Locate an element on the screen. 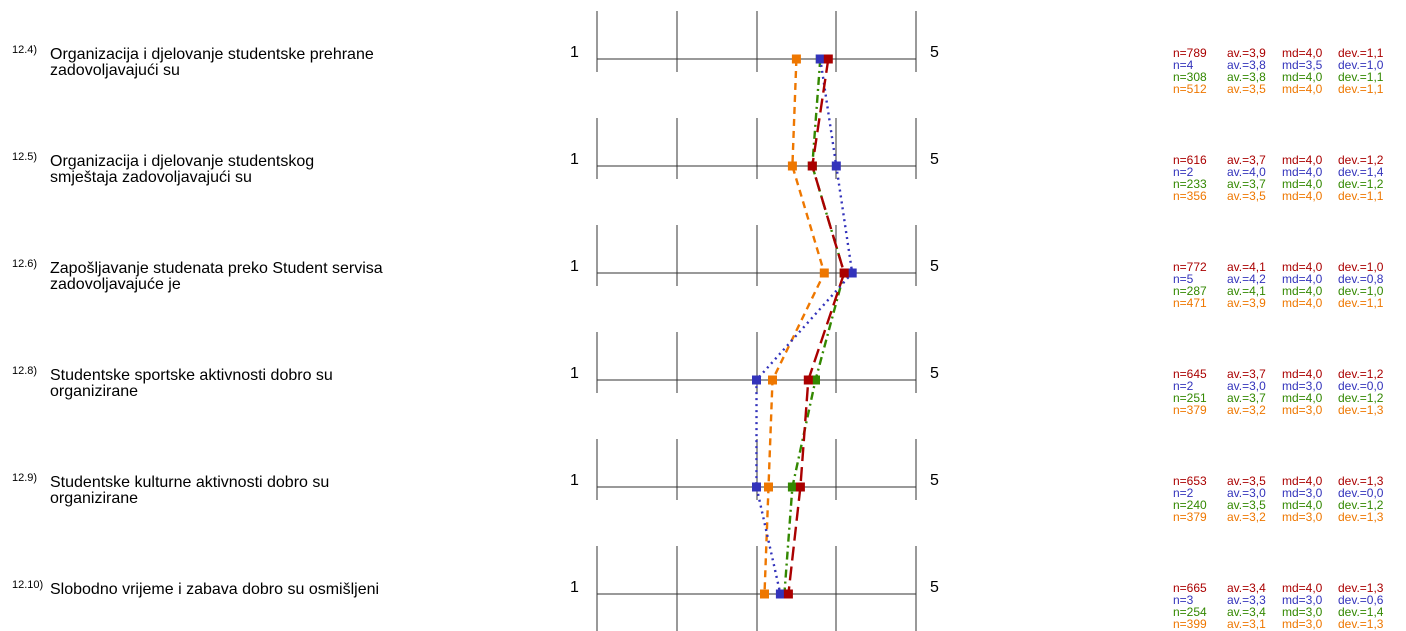  stat-n: n=254 is located at coordinates (1190, 612).